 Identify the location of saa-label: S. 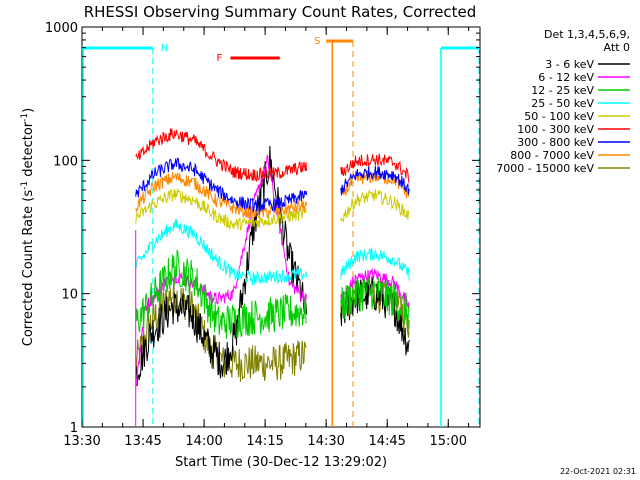
(317, 41).